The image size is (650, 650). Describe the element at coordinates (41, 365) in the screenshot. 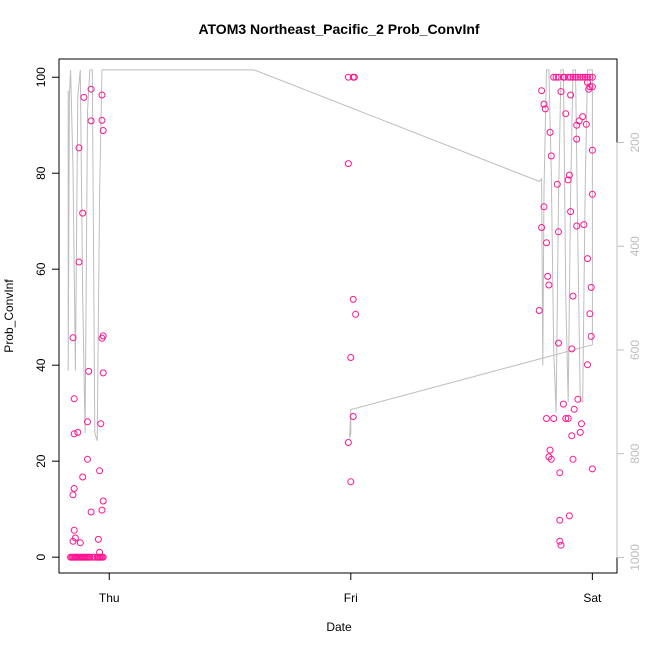

I see `y-tick-label: 40` at that location.